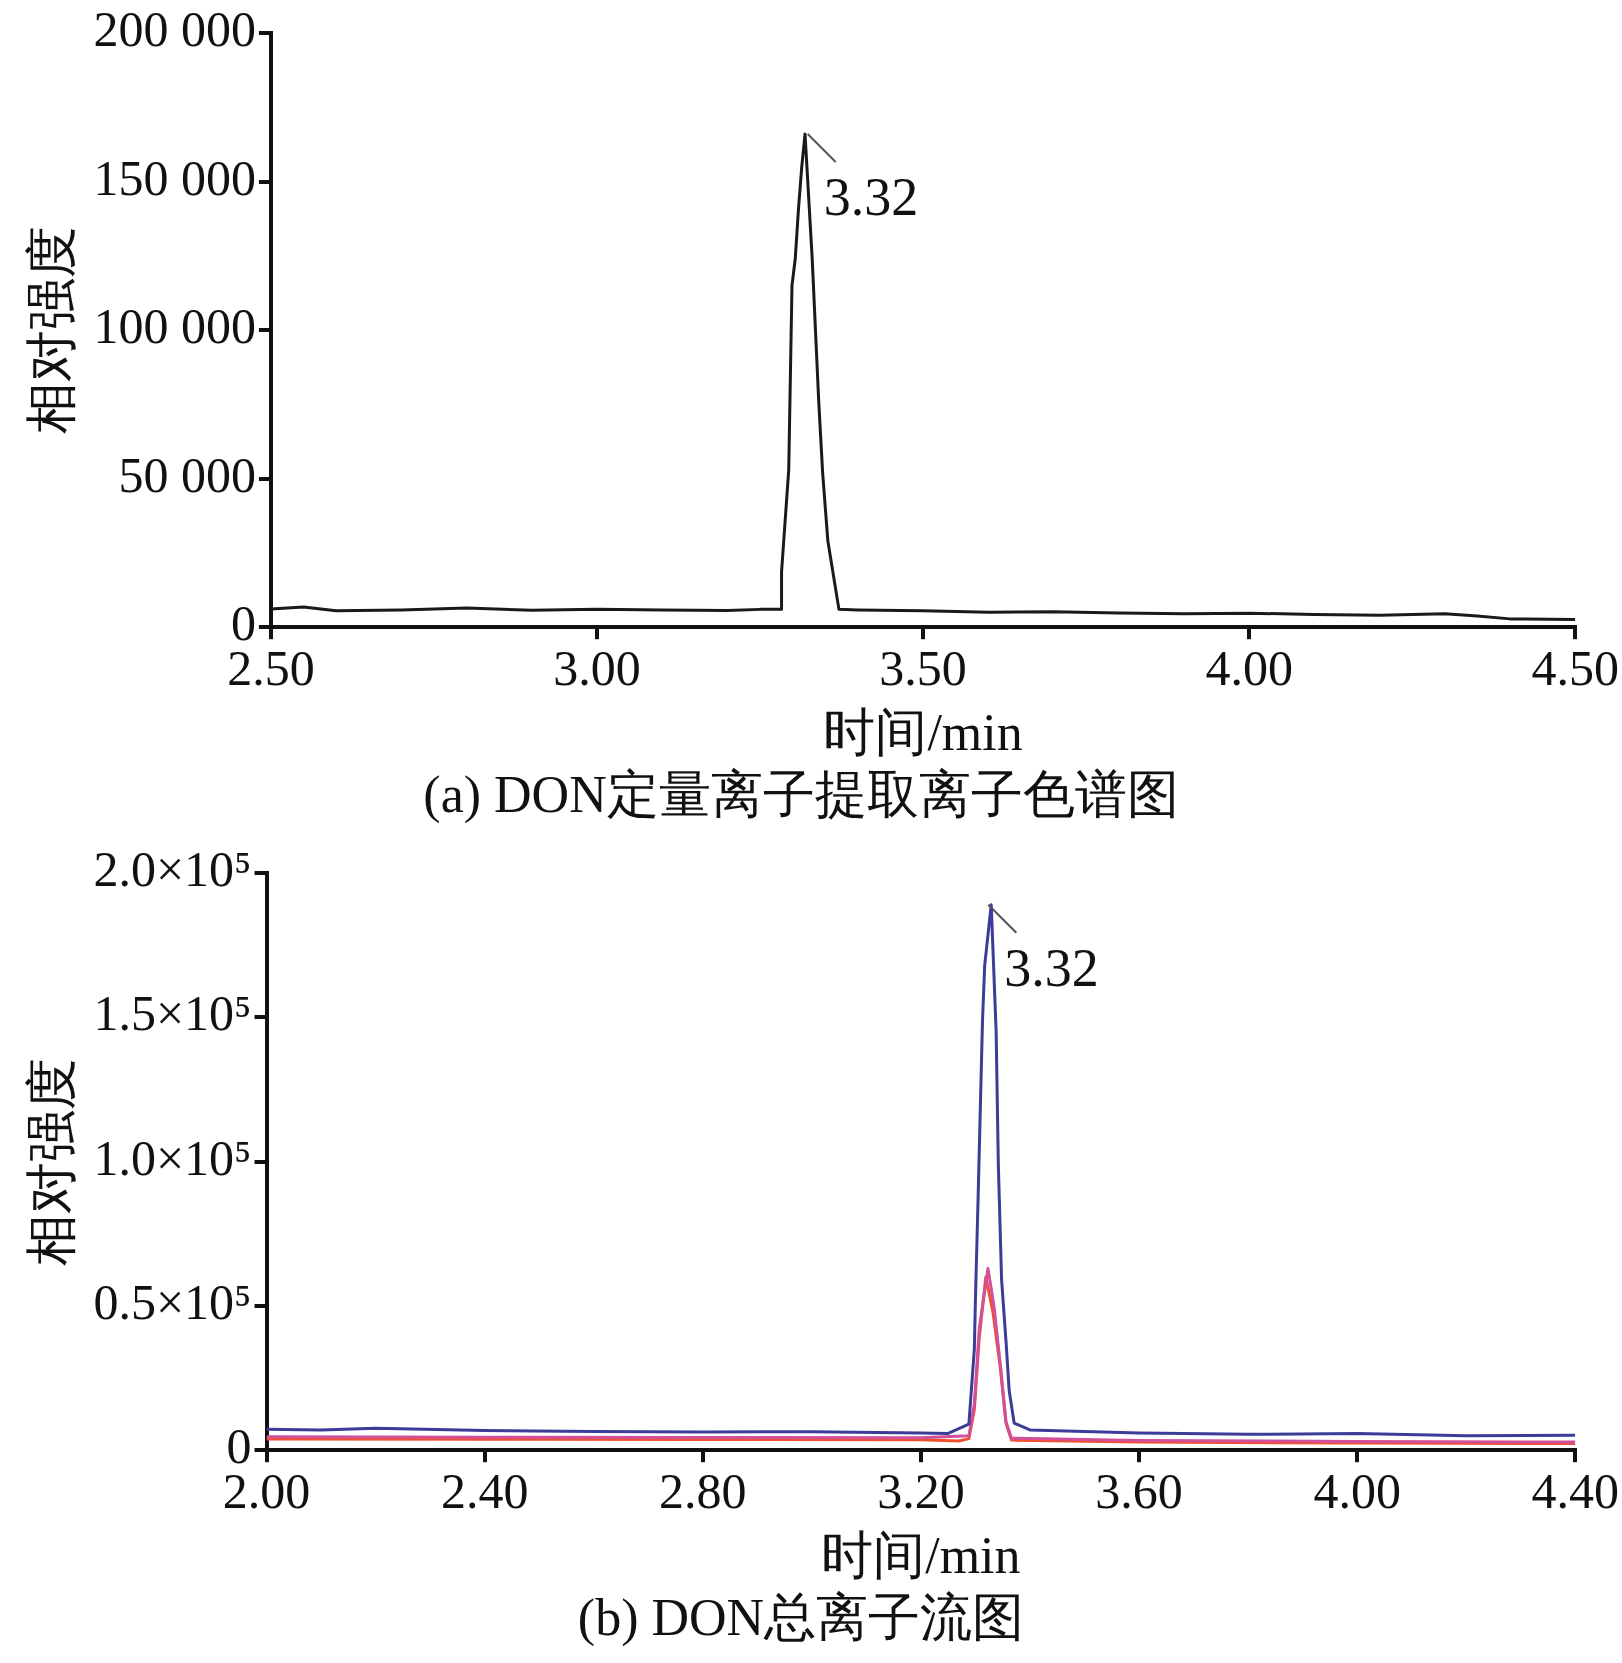 The image size is (1622, 1663). I want to click on text: (b) DON总离子流图, so click(801, 1618).